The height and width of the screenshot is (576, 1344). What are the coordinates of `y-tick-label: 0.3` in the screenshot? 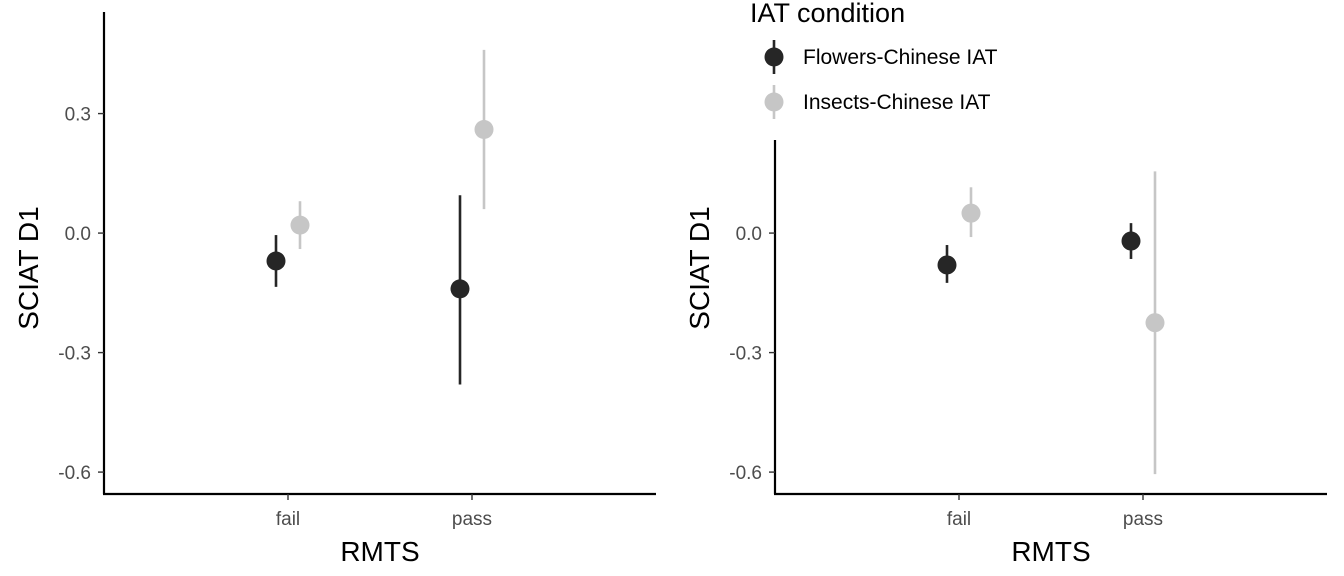 It's located at (78, 115).